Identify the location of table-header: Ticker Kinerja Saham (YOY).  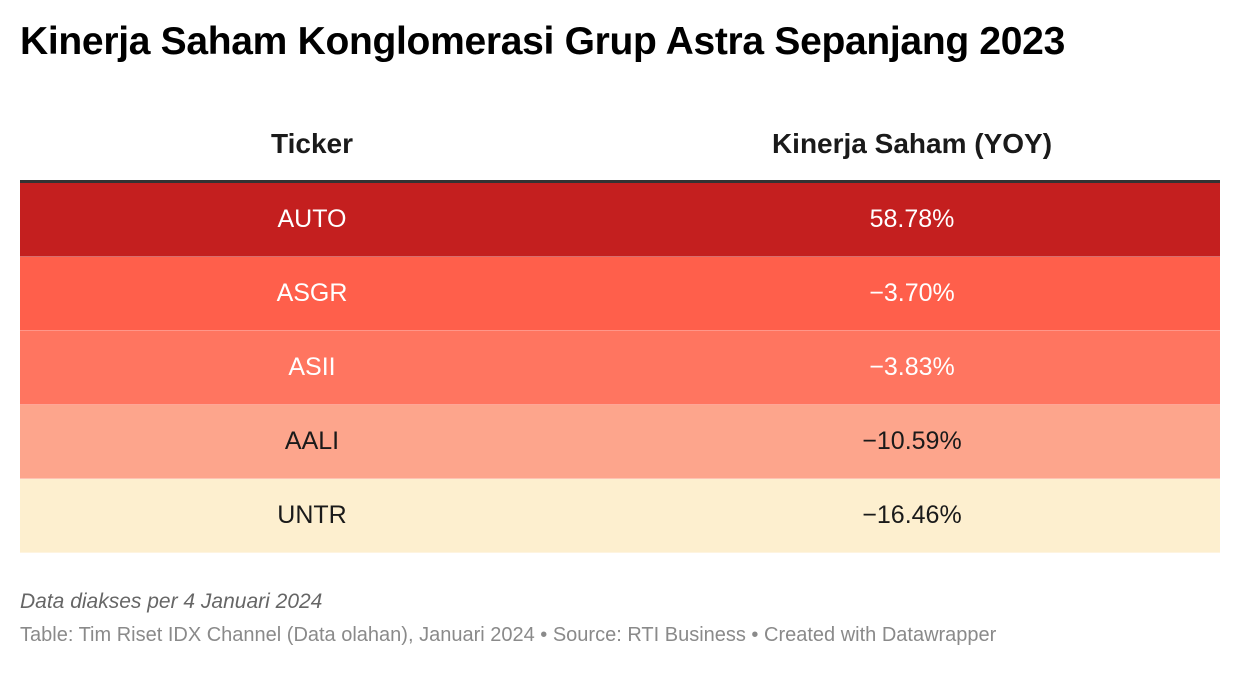
(620, 145).